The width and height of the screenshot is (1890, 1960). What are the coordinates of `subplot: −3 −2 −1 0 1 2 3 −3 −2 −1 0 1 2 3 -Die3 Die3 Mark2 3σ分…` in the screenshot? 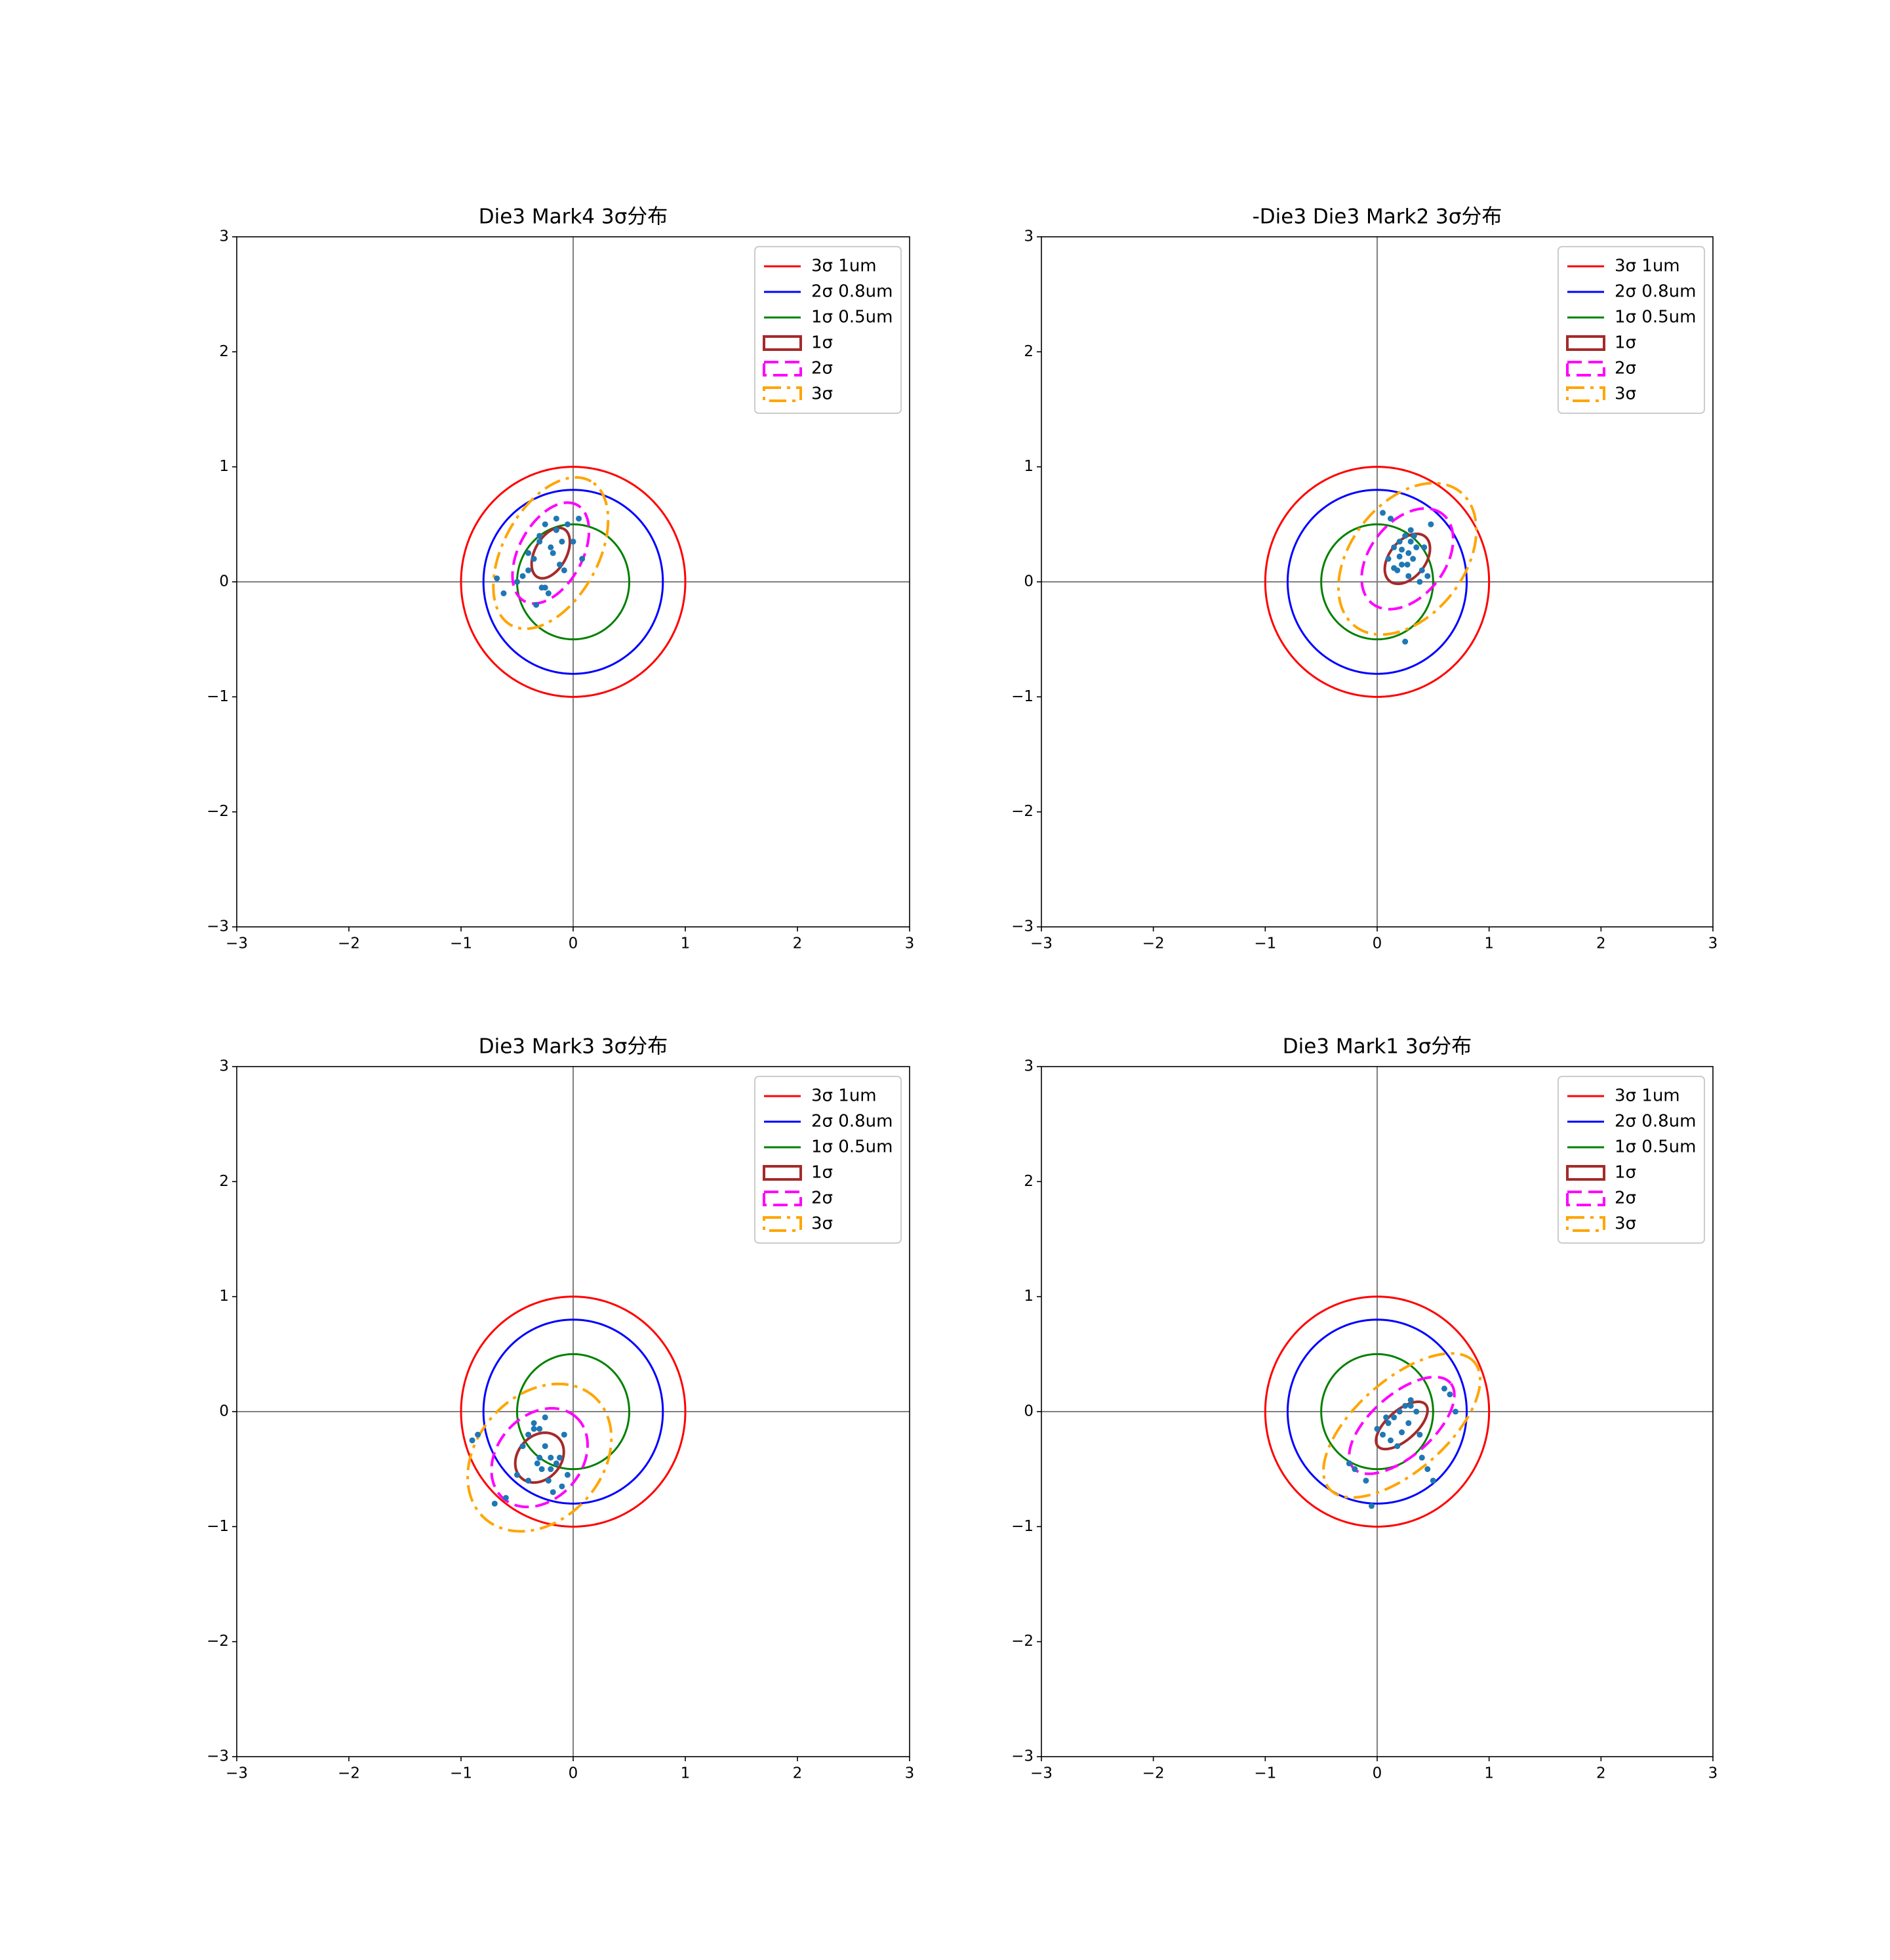 It's located at (1364, 578).